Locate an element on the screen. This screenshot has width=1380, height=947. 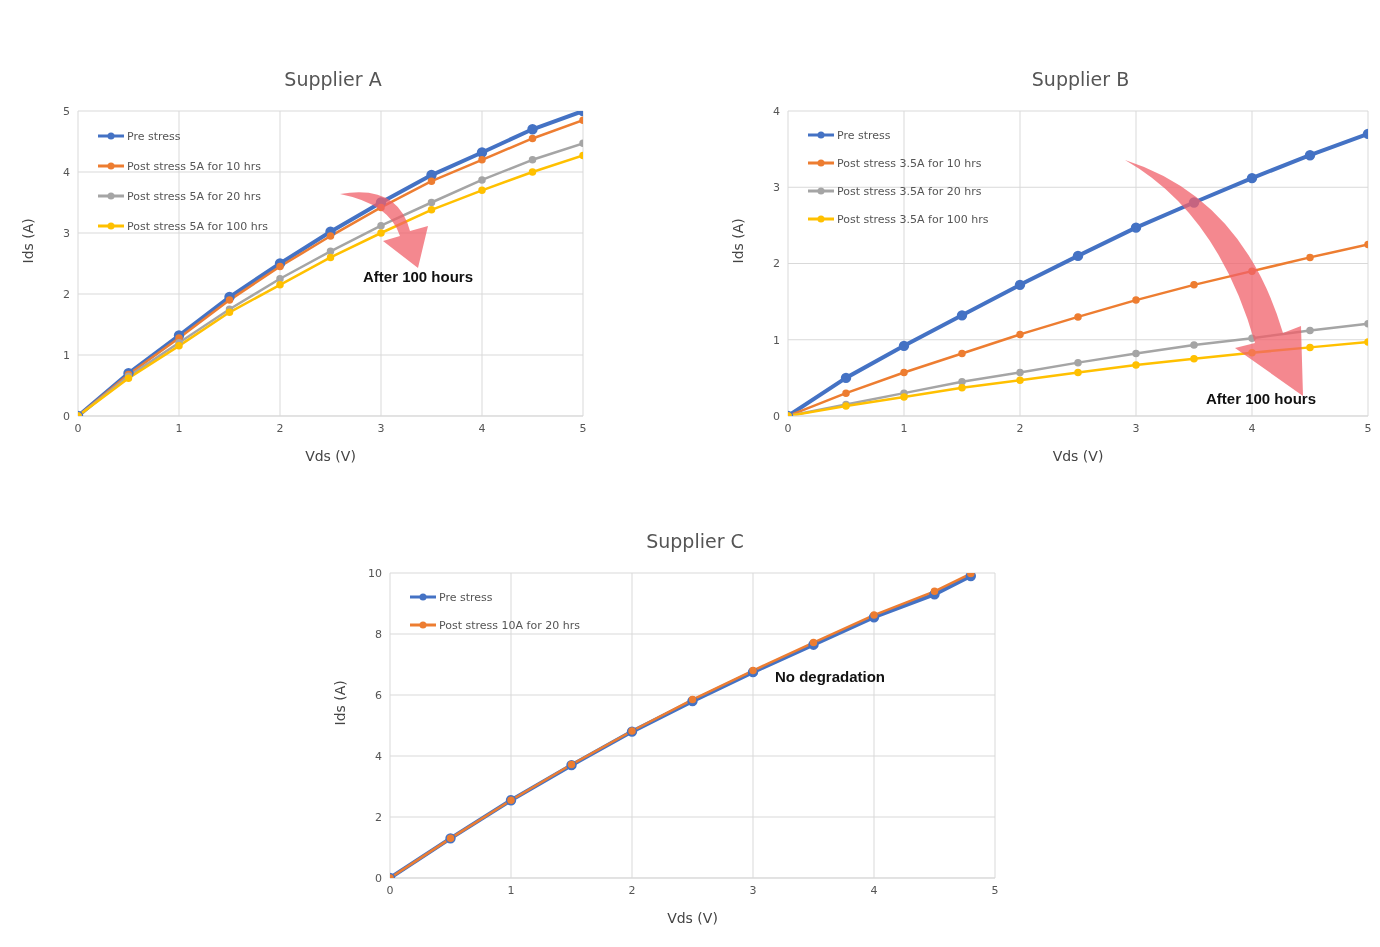
legend-label: Post stress 5A for 10 hrs is located at coordinates (194, 166).